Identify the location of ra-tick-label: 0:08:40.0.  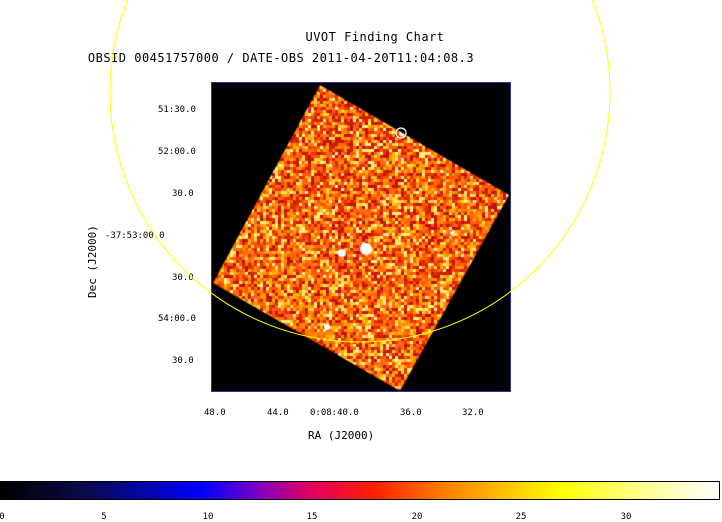
(334, 413).